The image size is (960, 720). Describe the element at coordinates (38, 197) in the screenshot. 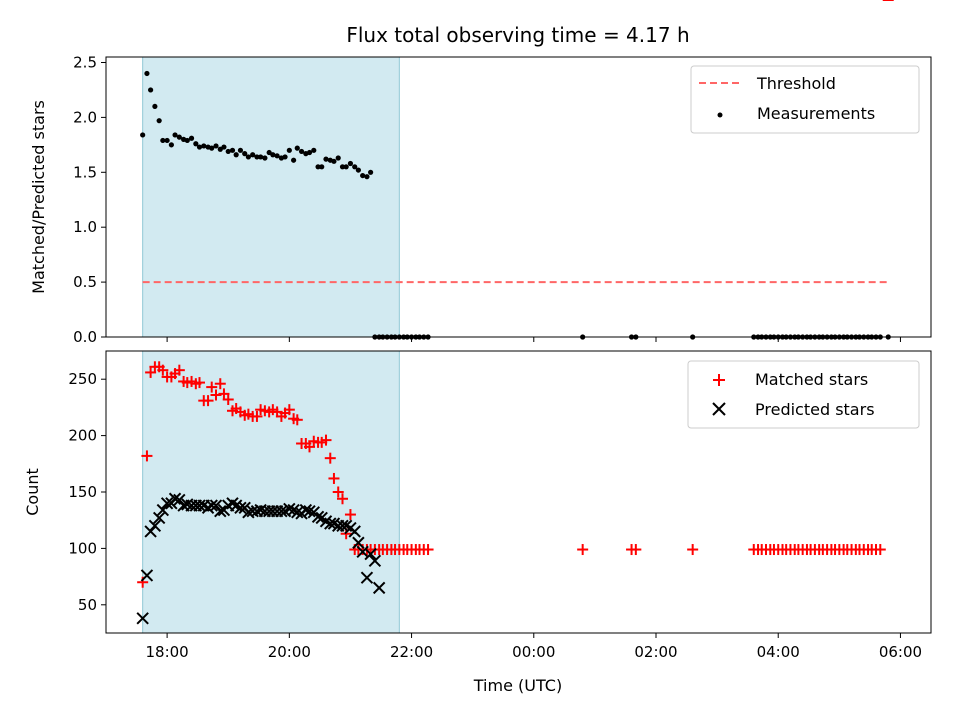

I see `top-y-axis-label: Matched/Predicted stars` at that location.